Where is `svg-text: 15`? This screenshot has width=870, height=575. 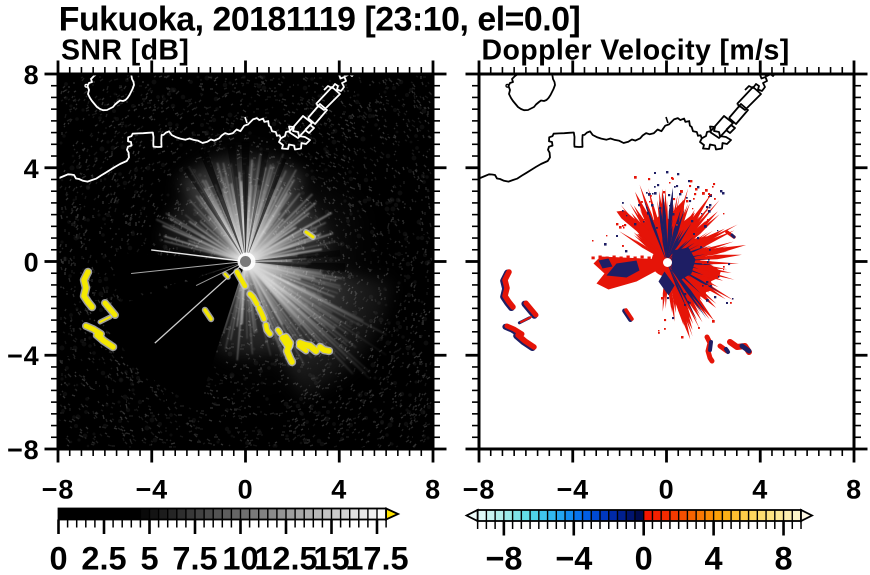
svg-text: 15 is located at coordinates (331, 556).